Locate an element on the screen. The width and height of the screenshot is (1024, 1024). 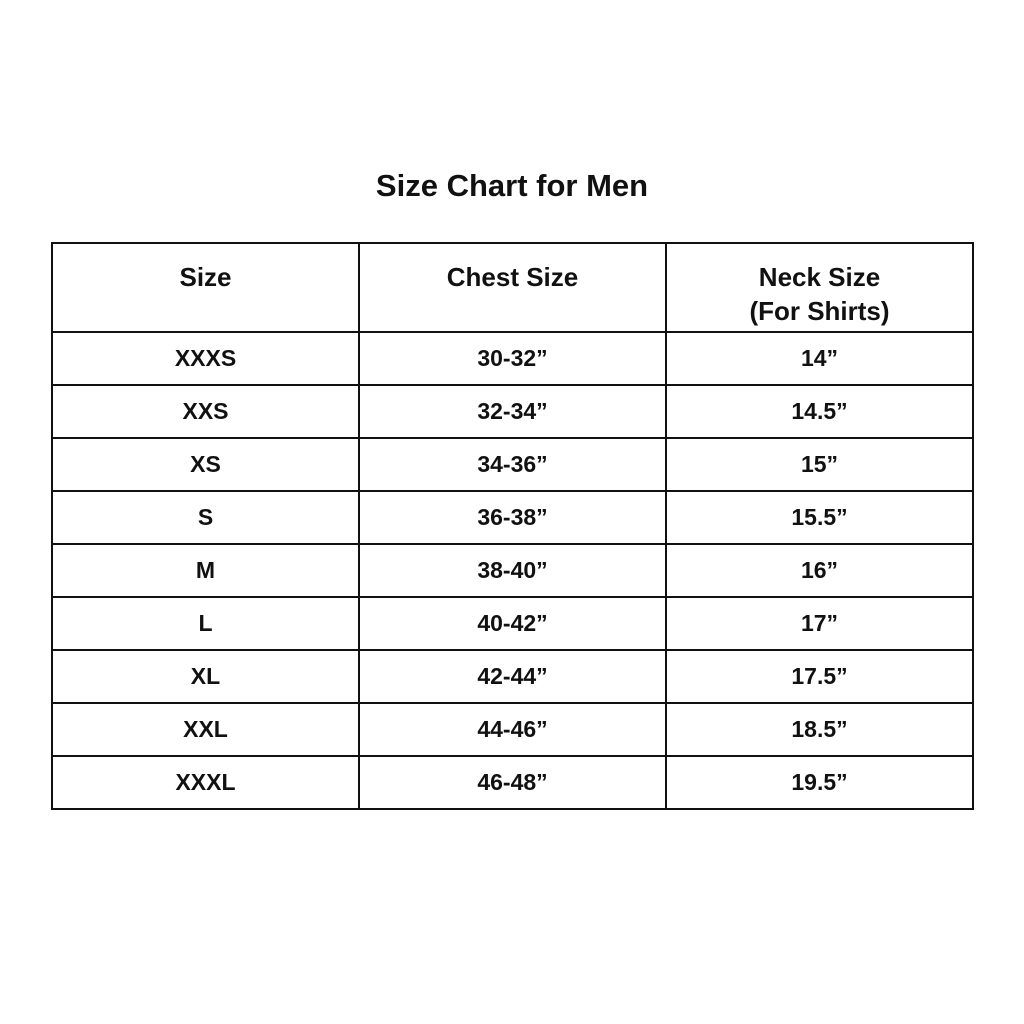
cell-neck-size: 14.5” is located at coordinates (819, 411).